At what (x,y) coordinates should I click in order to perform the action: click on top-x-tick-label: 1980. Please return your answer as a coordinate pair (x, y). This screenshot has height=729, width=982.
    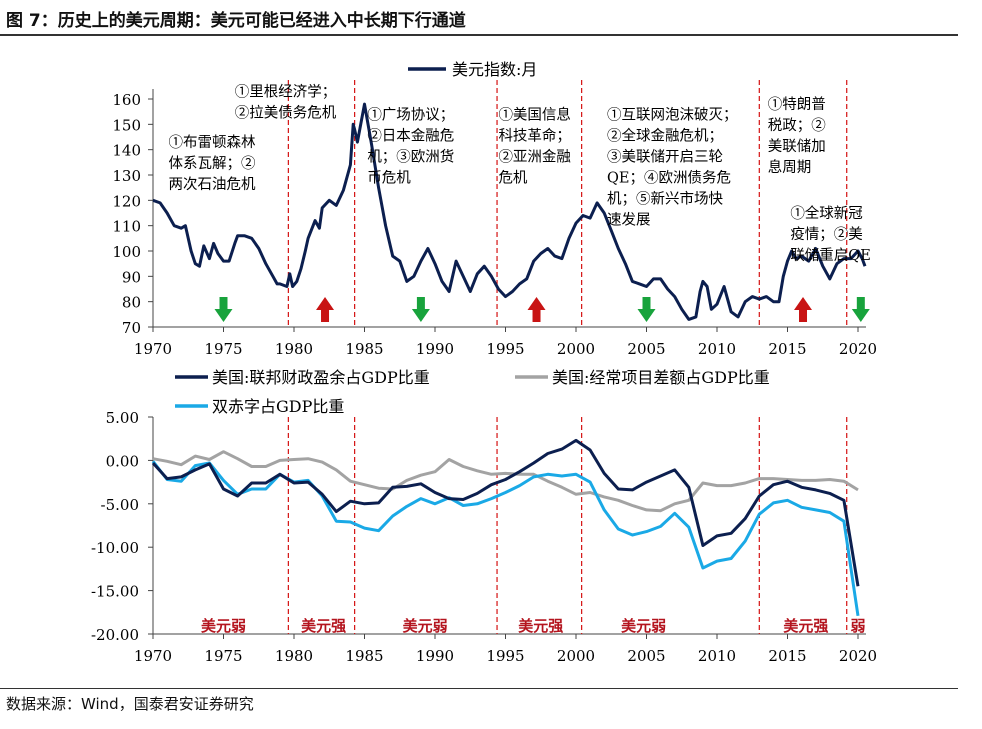
    Looking at the image, I should click on (294, 349).